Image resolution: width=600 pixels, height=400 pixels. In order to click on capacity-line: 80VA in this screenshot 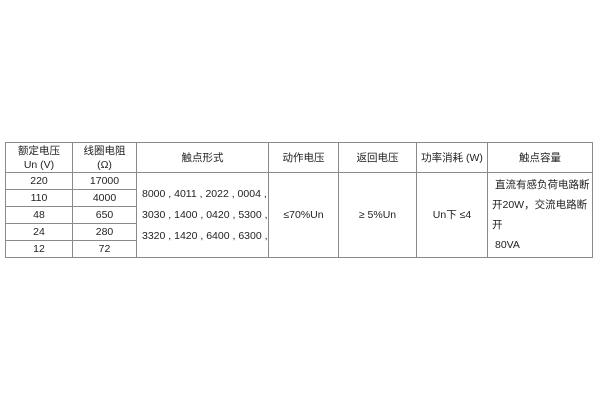, I will do `click(507, 245)`.